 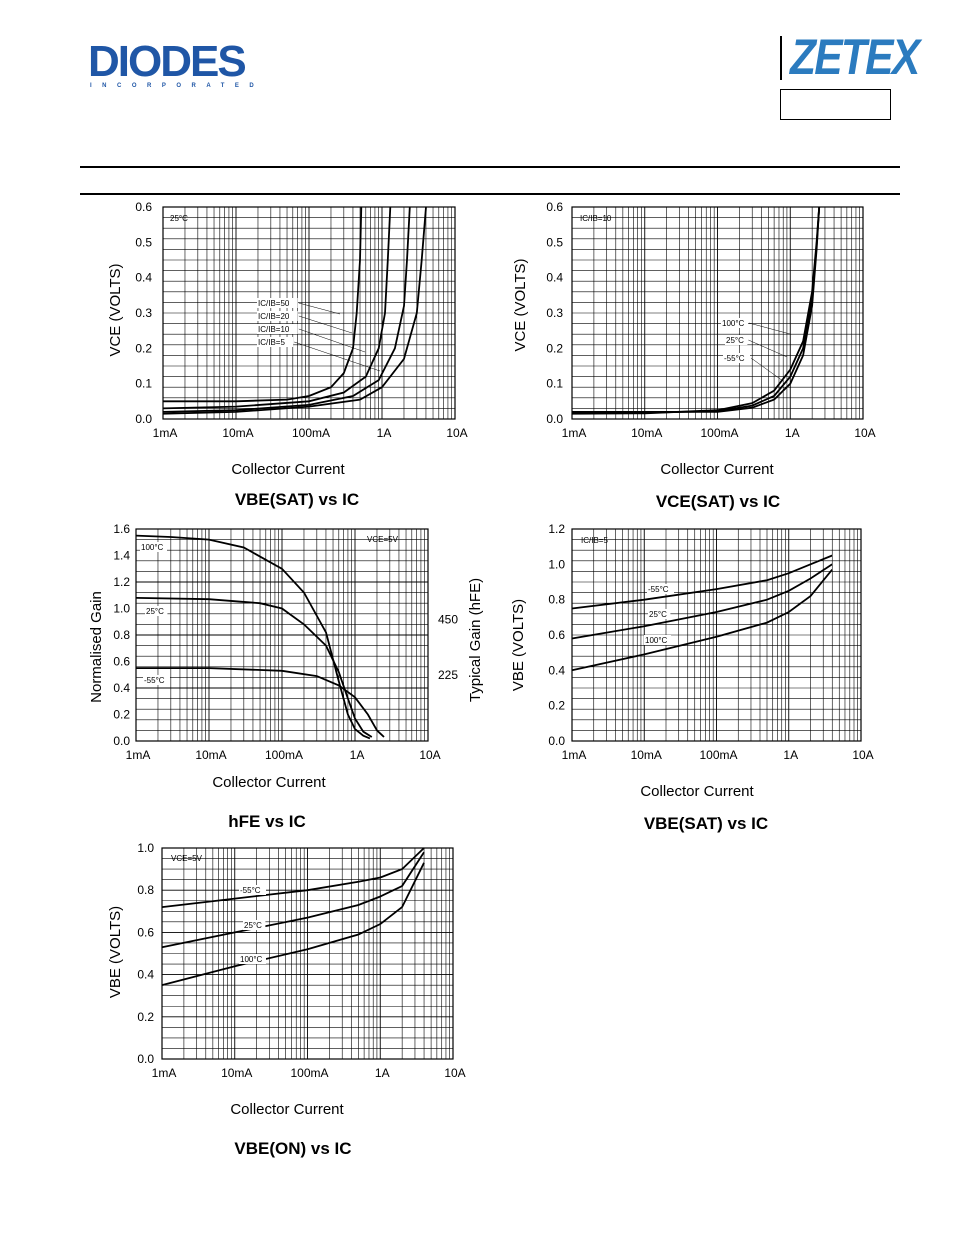 What do you see at coordinates (274, 316) in the screenshot?
I see `series-label: IC/IB=20` at bounding box center [274, 316].